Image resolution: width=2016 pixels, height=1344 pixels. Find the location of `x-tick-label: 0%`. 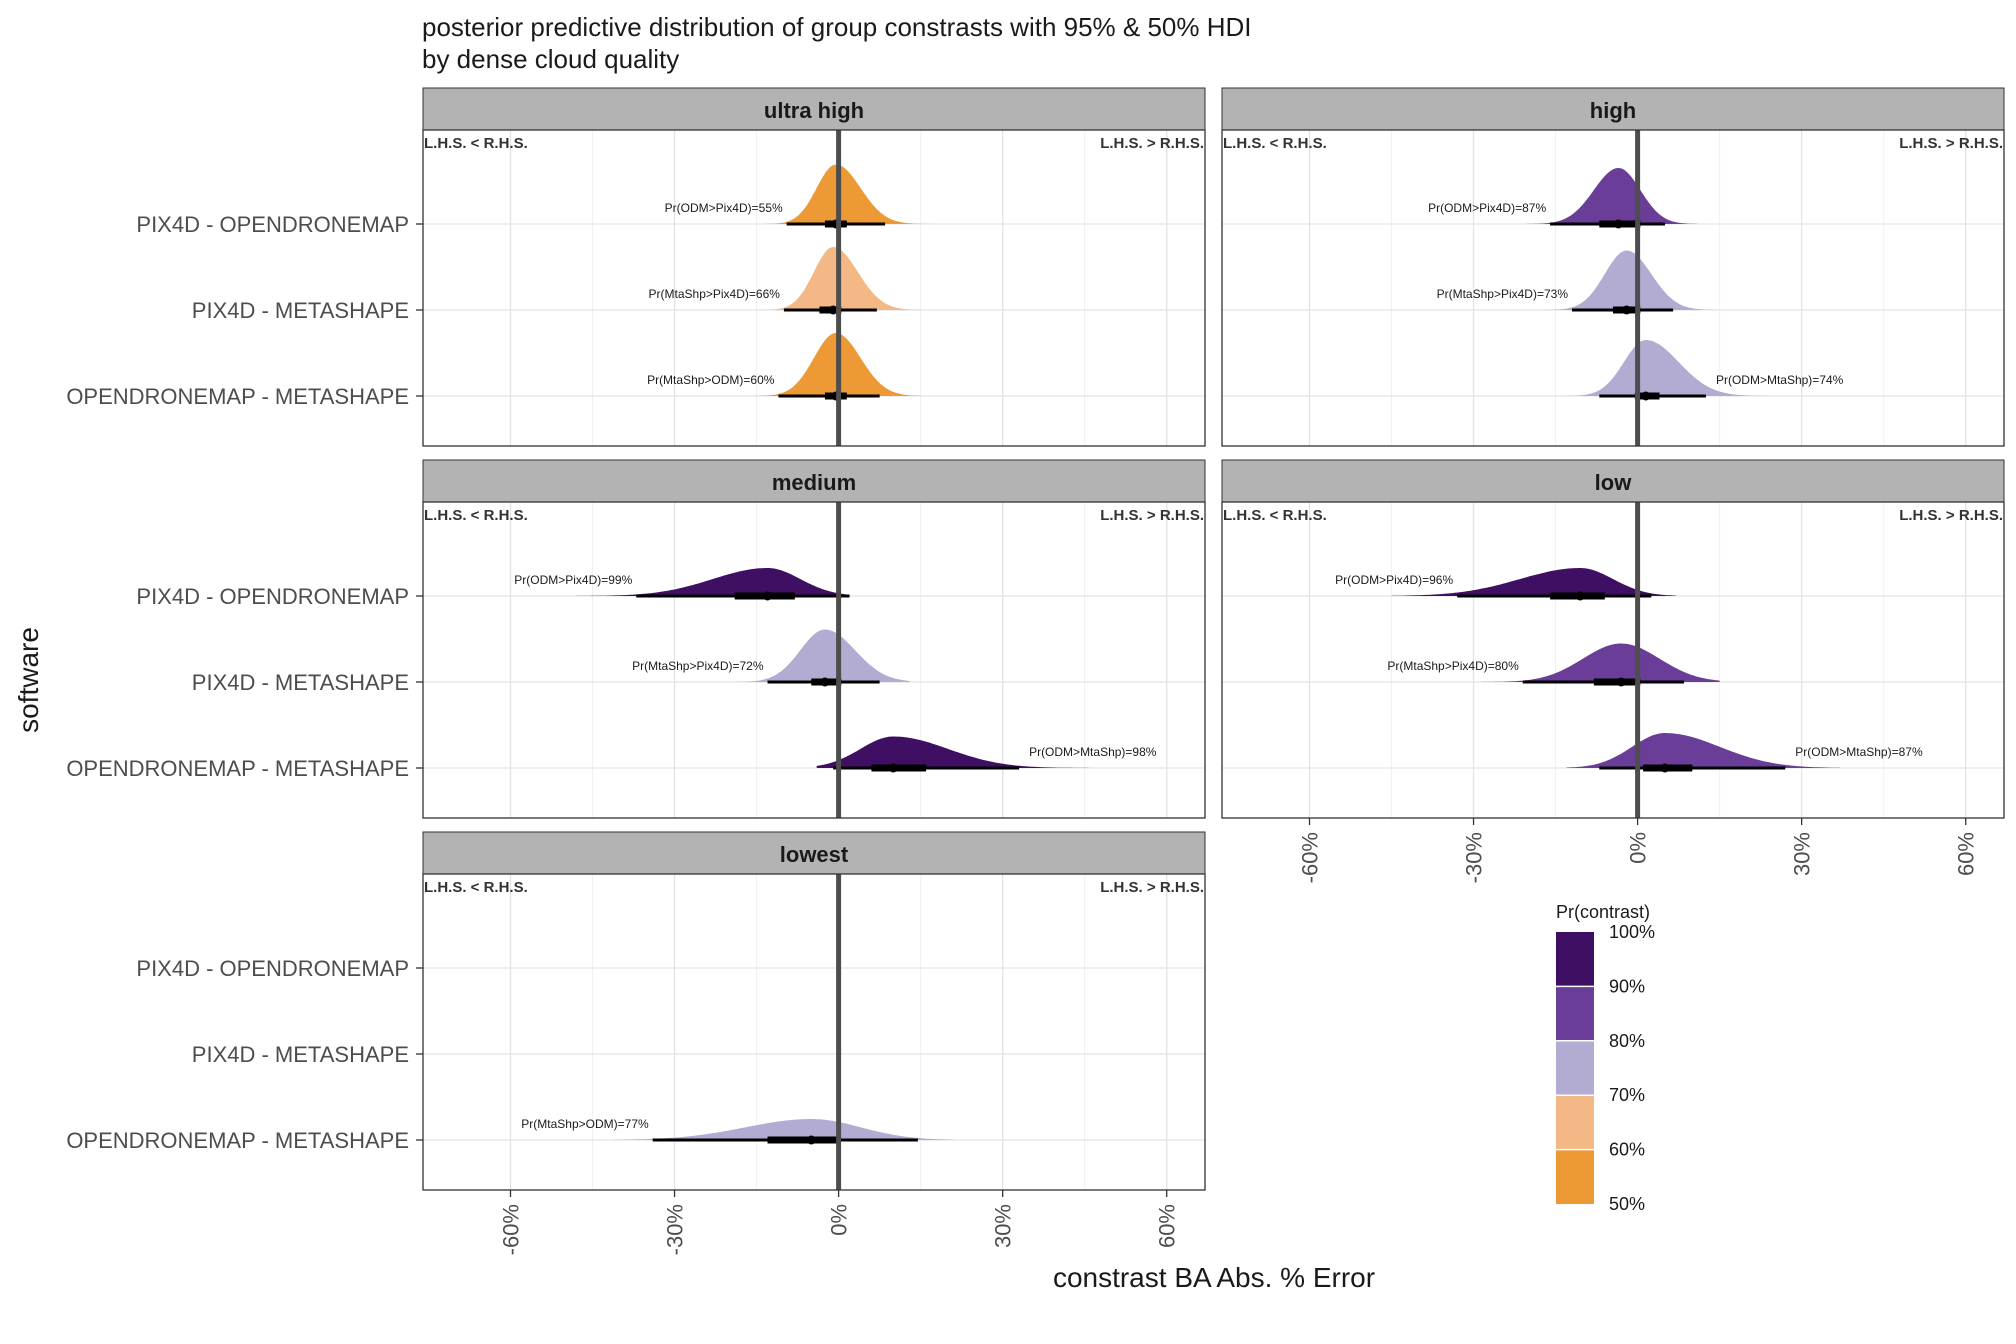

x-tick-label: 0% is located at coordinates (1638, 848).